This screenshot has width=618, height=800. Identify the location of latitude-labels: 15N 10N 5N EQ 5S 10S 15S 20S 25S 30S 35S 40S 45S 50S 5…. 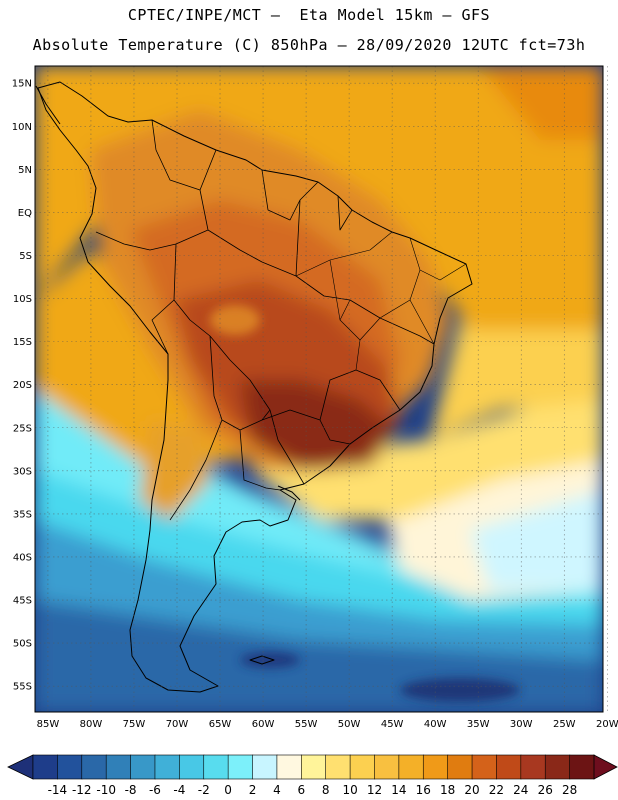
(22, 386).